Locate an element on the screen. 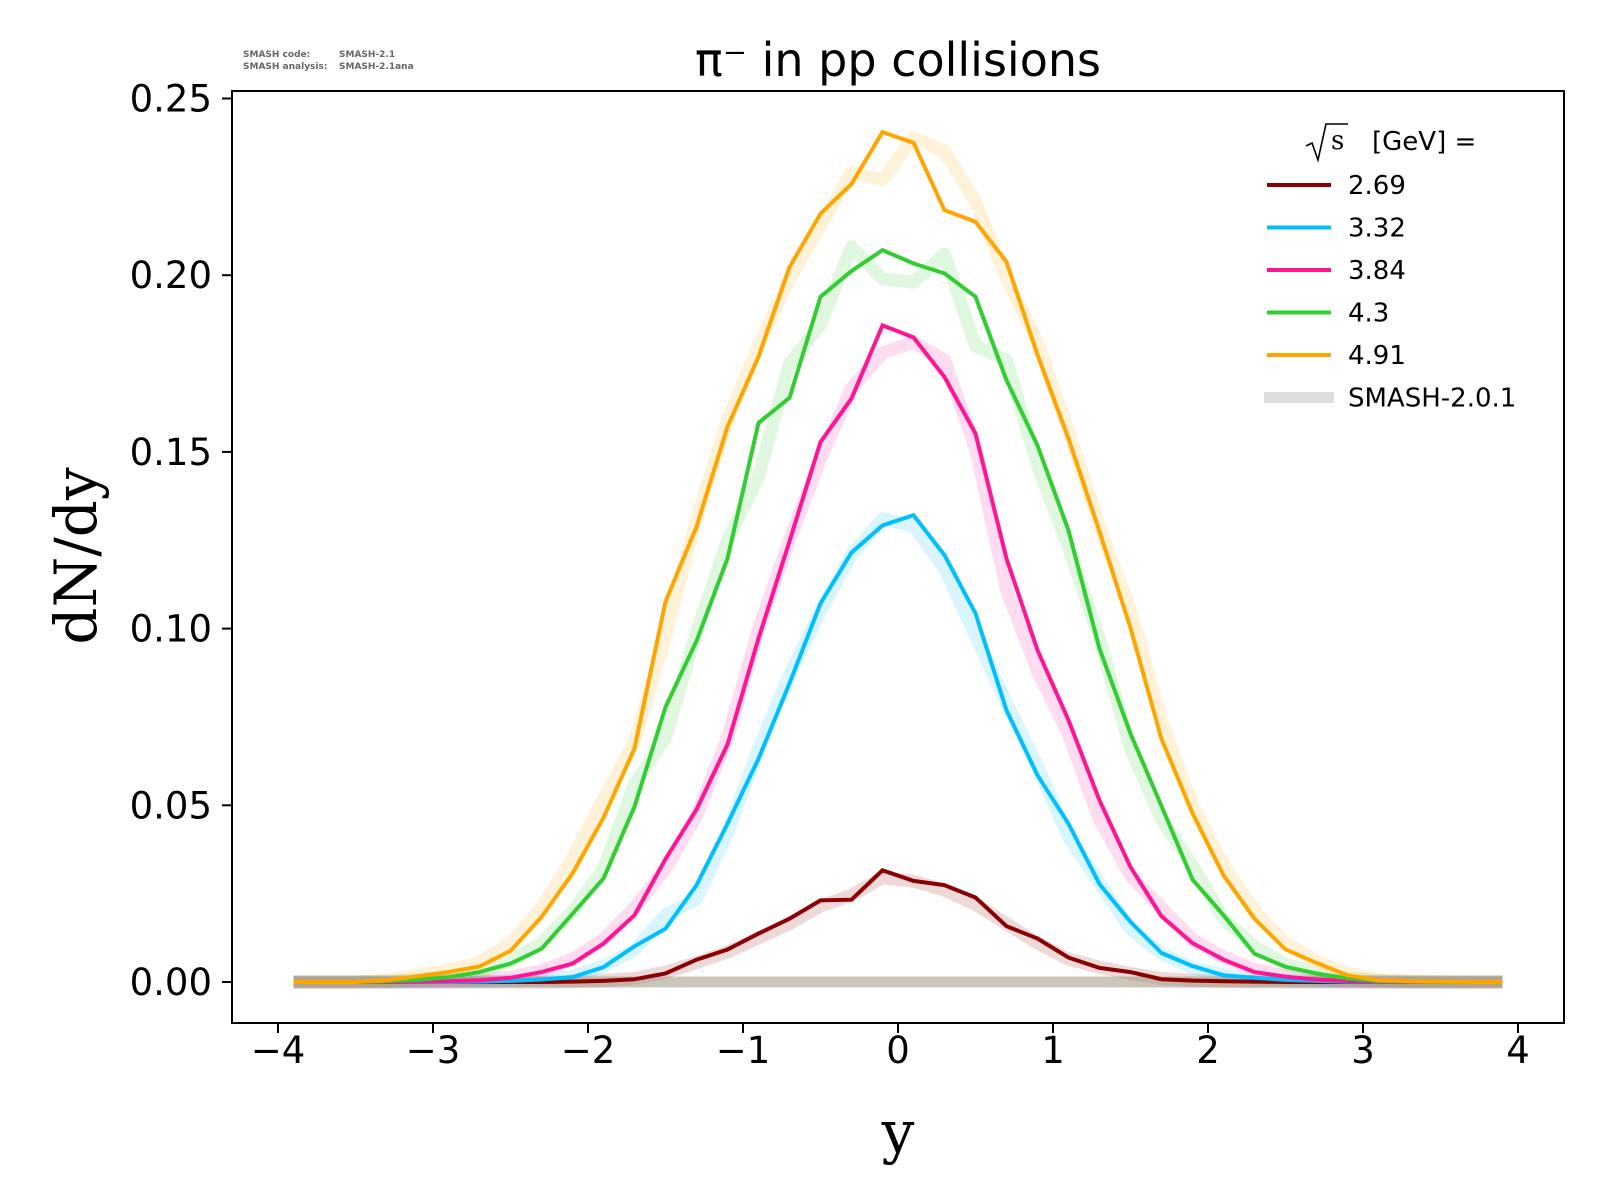  x-tick-label: 4 is located at coordinates (1518, 1050).